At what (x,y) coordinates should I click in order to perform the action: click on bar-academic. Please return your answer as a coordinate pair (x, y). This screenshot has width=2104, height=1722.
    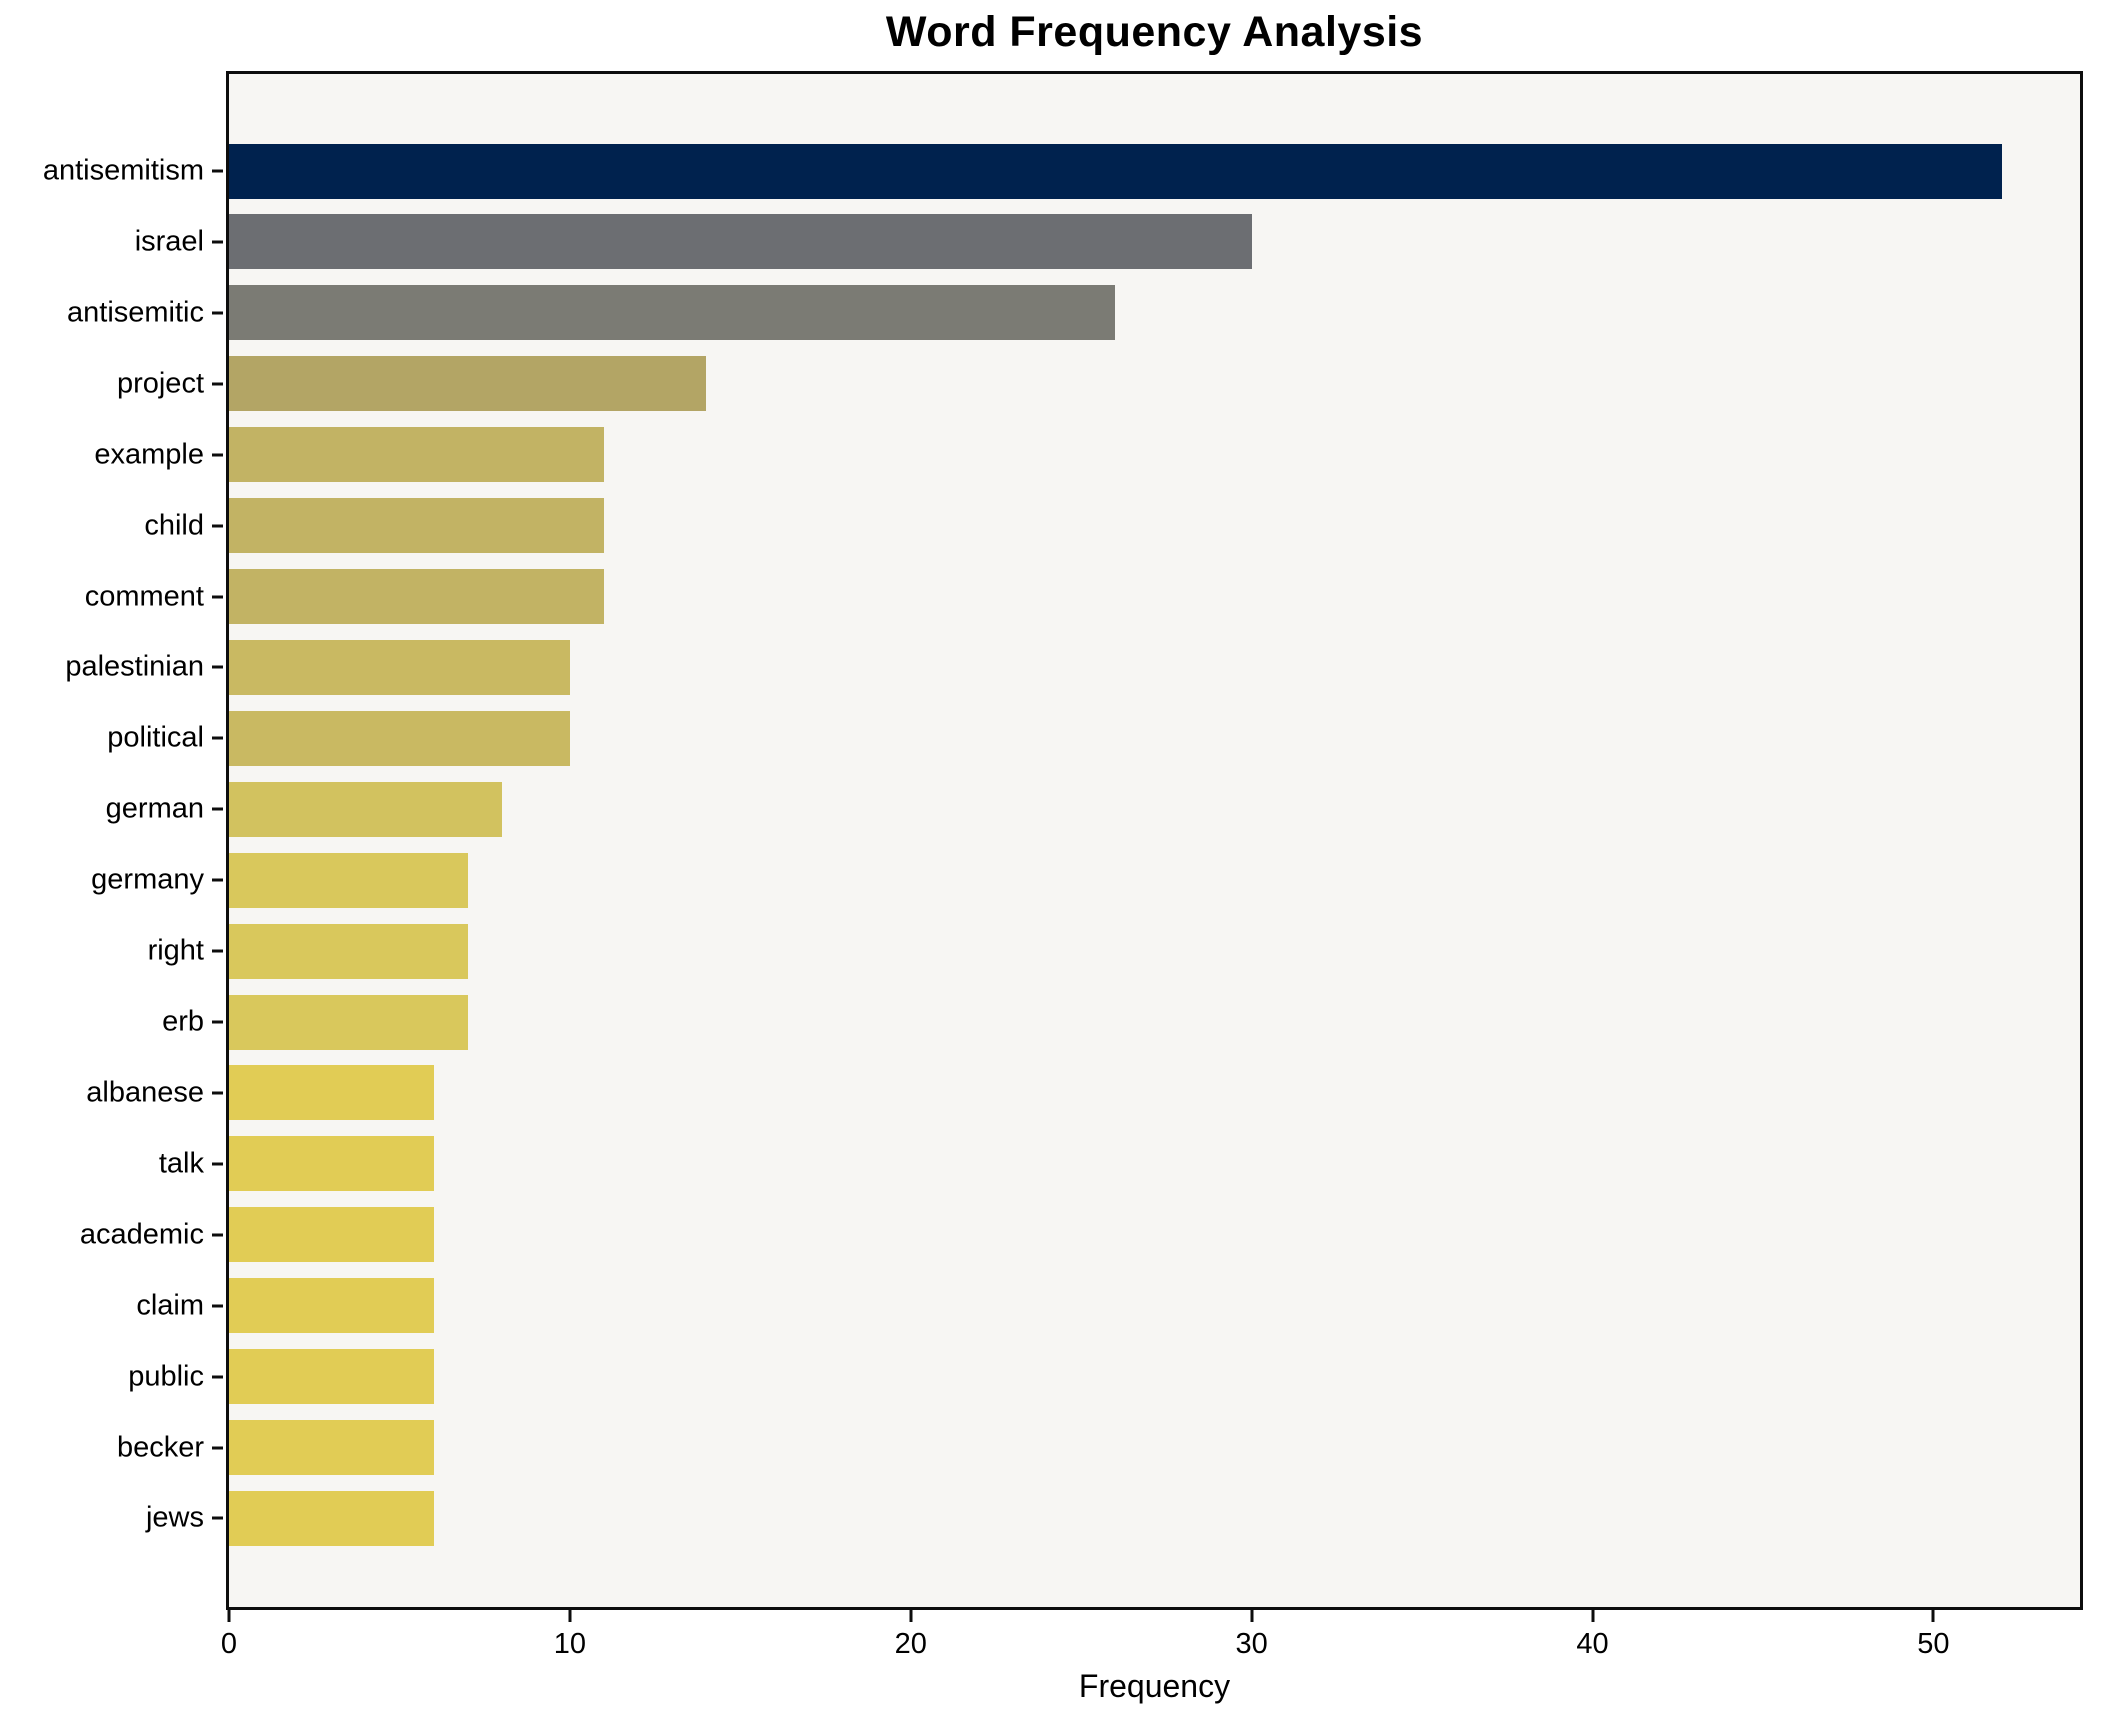
    Looking at the image, I should click on (331, 1235).